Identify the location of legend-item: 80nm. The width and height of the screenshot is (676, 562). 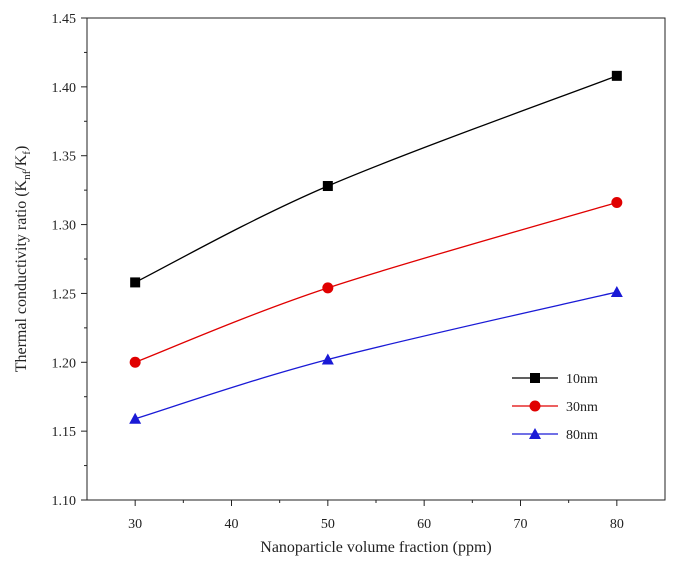
(555, 435).